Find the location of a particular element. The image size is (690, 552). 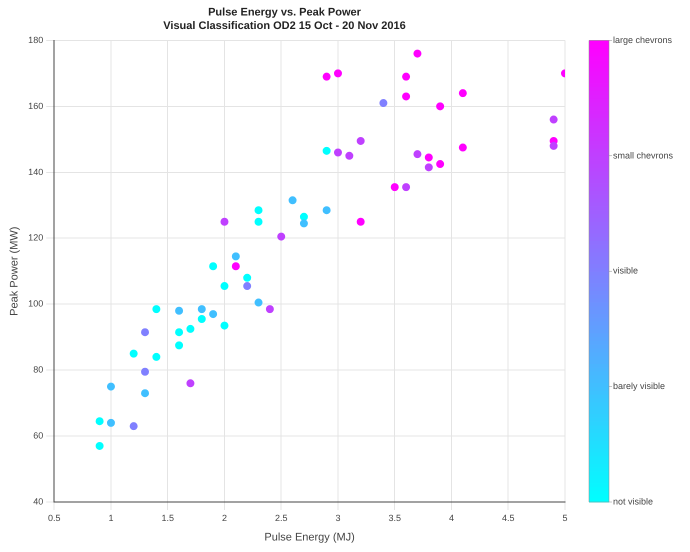

color-bar-label: barely visible is located at coordinates (639, 386).